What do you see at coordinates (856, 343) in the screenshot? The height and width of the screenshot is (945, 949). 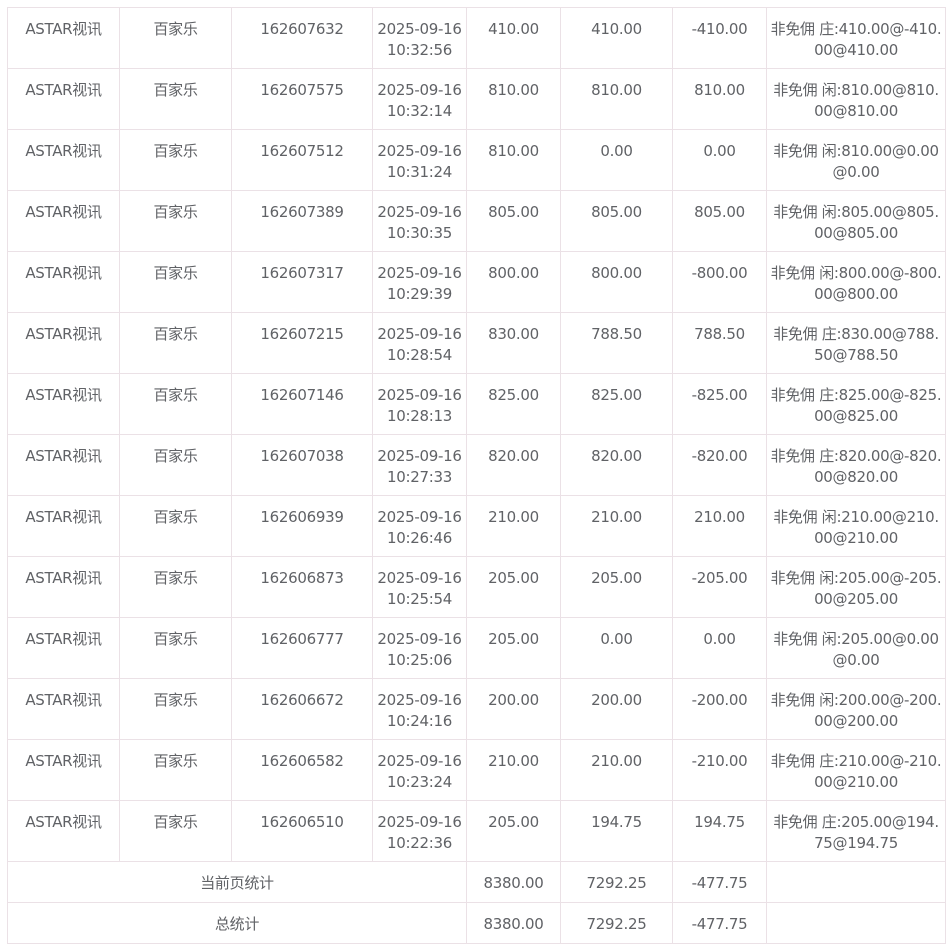 I see `cell-detail: 非免佣 庄:830.00@788.50@788.50` at bounding box center [856, 343].